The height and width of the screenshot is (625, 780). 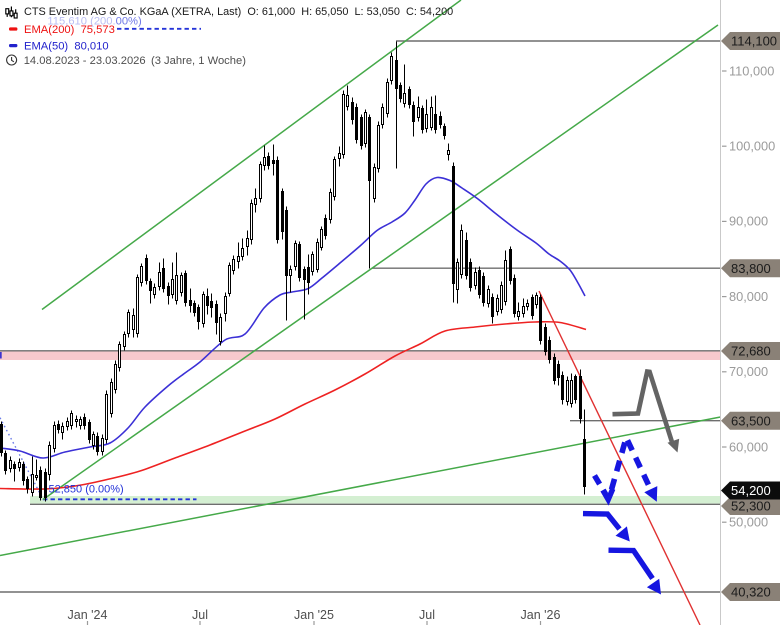 I want to click on svg-text: 114,100, so click(x=754, y=41).